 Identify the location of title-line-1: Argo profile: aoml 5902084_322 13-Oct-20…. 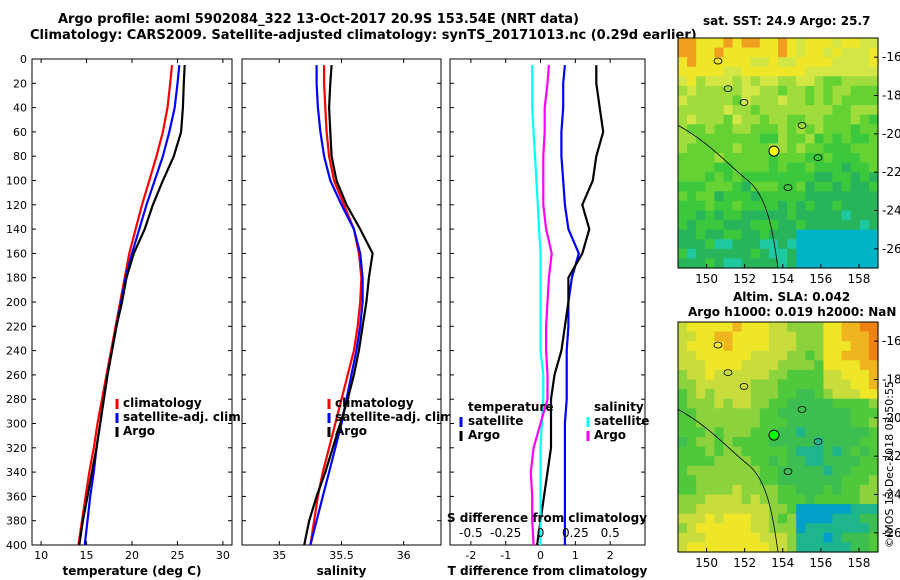
(318, 19).